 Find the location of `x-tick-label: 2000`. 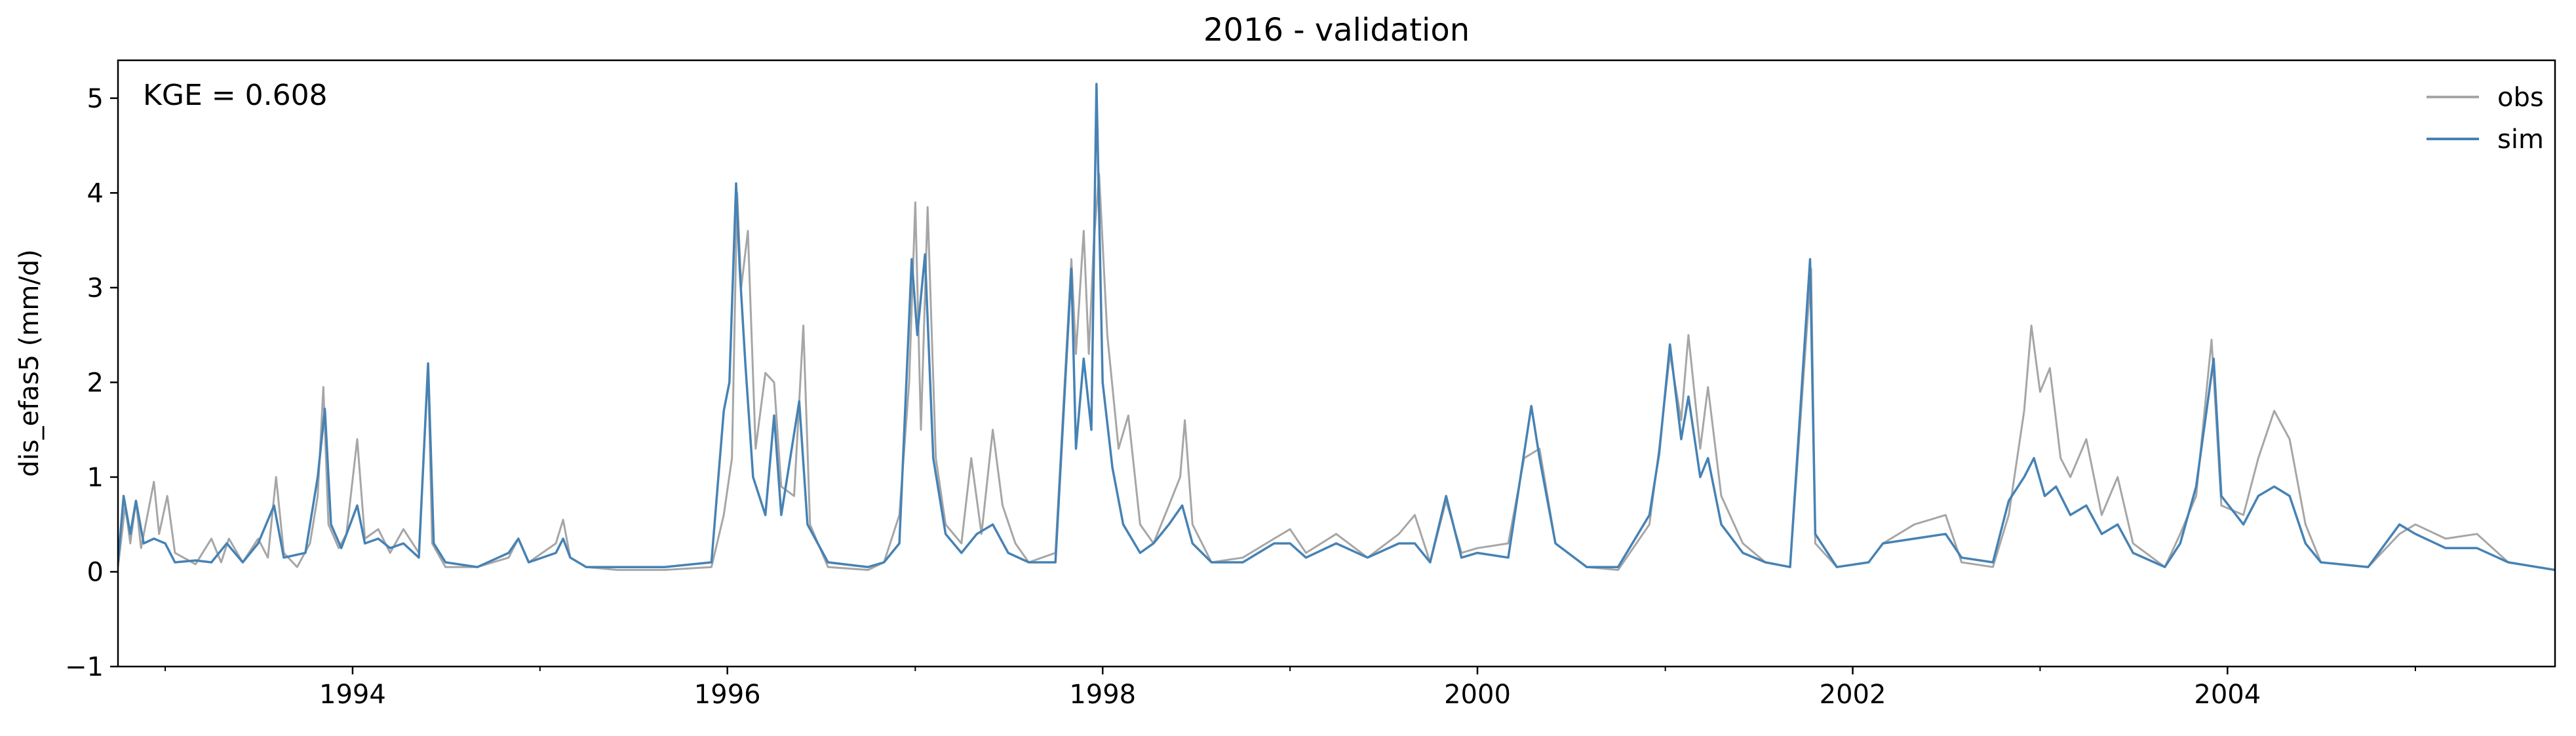

x-tick-label: 2000 is located at coordinates (1477, 695).